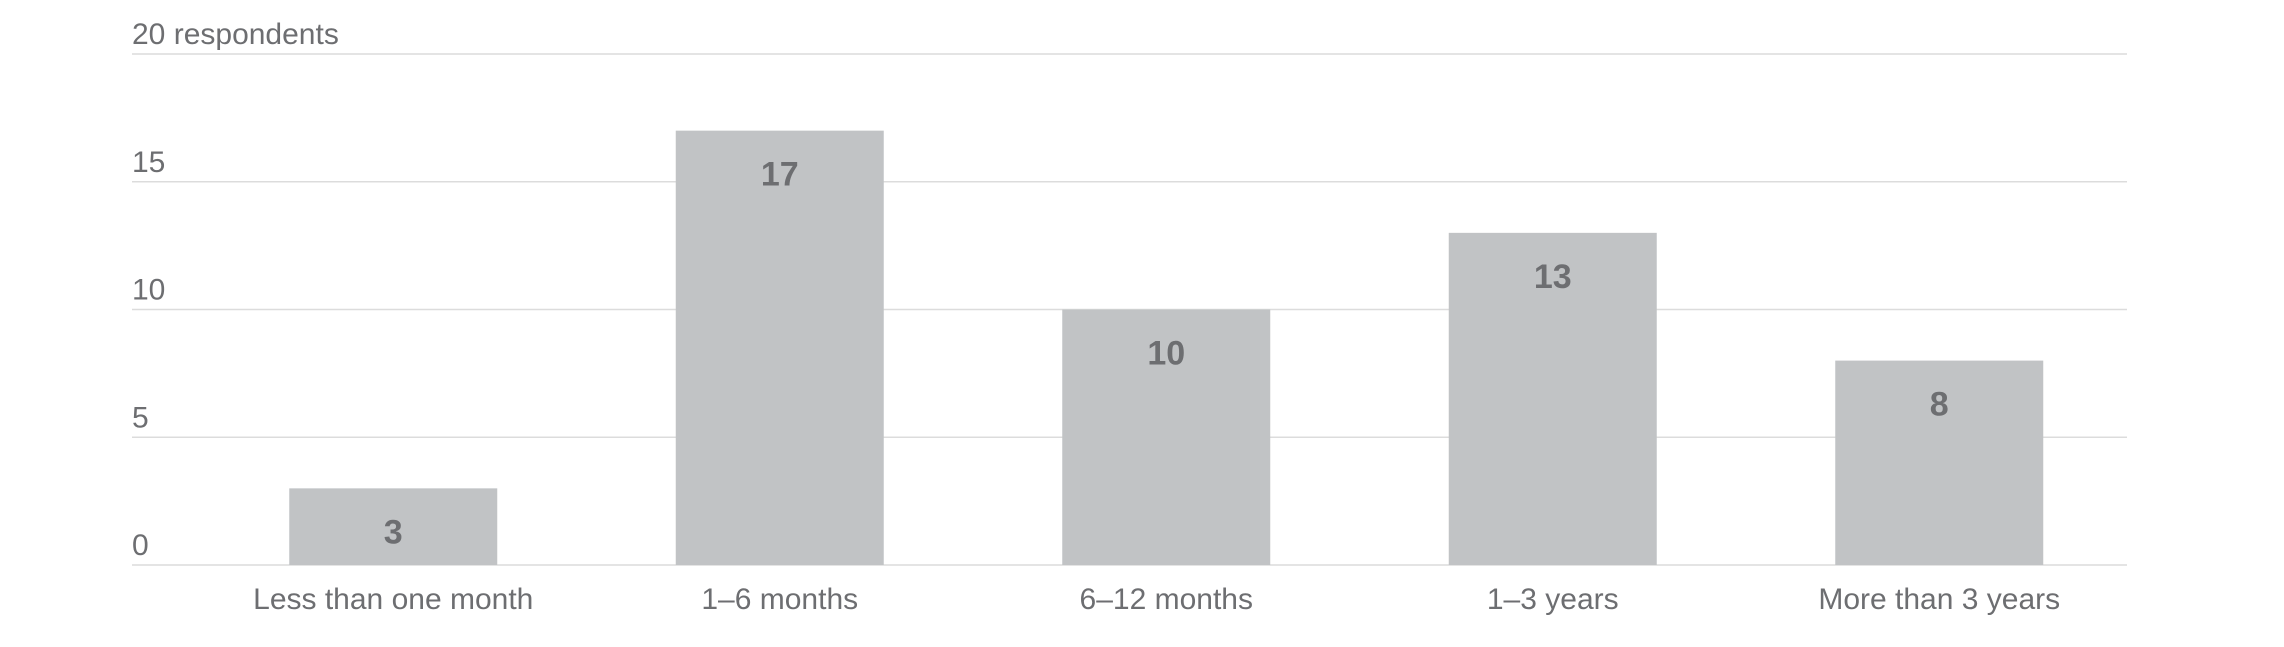  Describe the element at coordinates (393, 599) in the screenshot. I see `x-tick-label: Less than one month` at that location.